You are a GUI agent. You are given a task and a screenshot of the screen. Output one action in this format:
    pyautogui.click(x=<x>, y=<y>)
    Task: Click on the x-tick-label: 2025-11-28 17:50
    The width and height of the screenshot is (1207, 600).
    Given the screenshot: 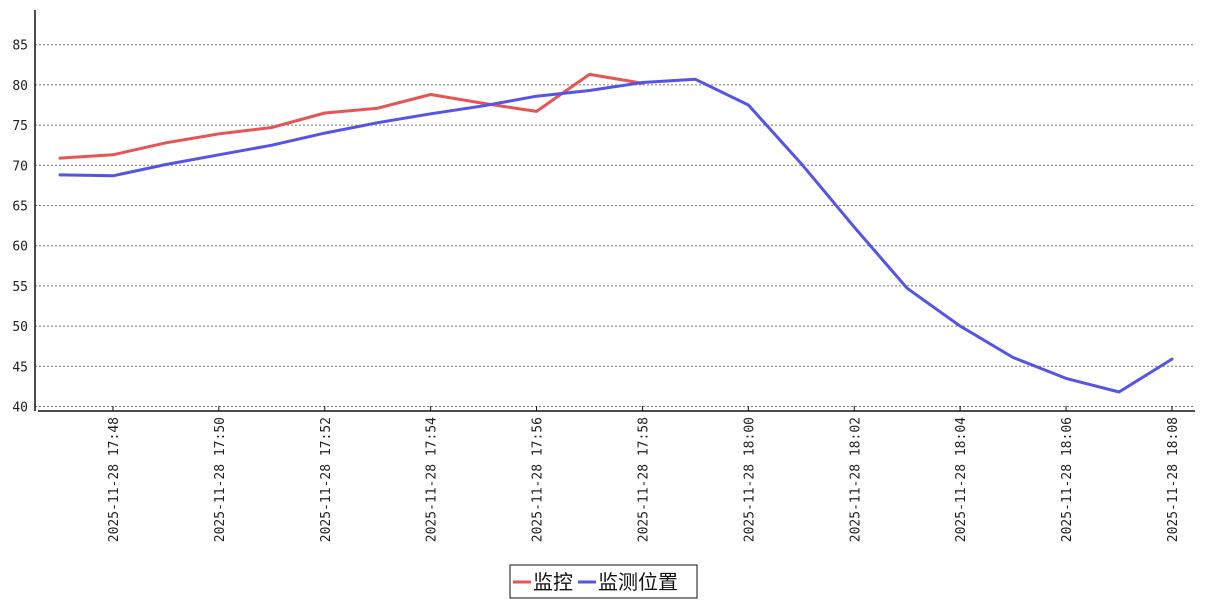 What is the action you would take?
    pyautogui.click(x=220, y=479)
    